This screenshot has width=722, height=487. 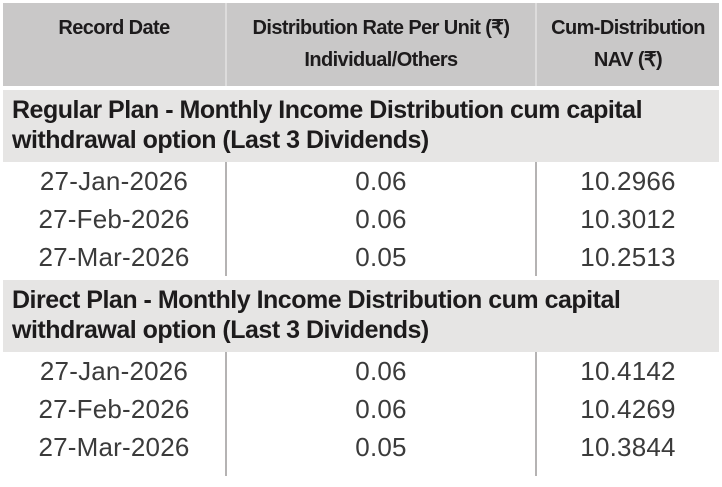 I want to click on column-header-record-date-label: Record Date, so click(x=114, y=28).